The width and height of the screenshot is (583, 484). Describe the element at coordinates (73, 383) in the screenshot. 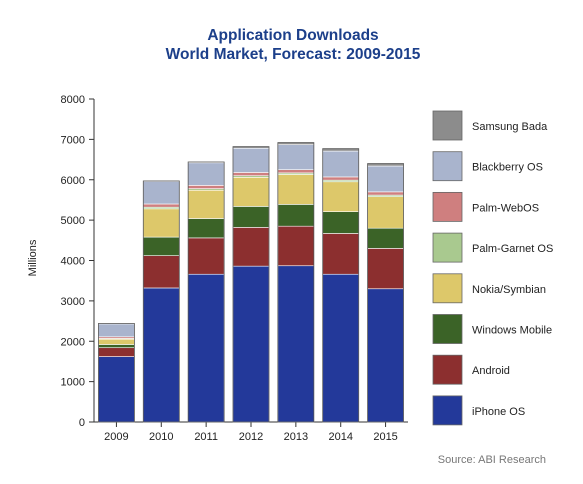

I see `y-tick-label: 1000` at that location.